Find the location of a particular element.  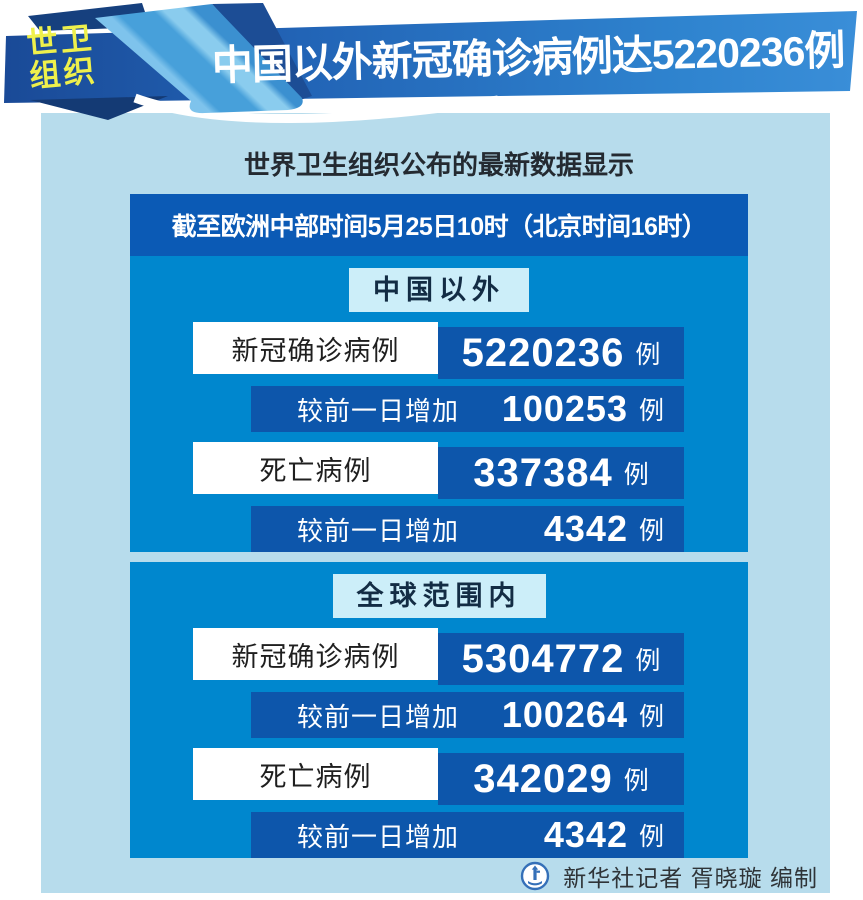

stat-value-wrap: 100264 例 is located at coordinates (583, 715).